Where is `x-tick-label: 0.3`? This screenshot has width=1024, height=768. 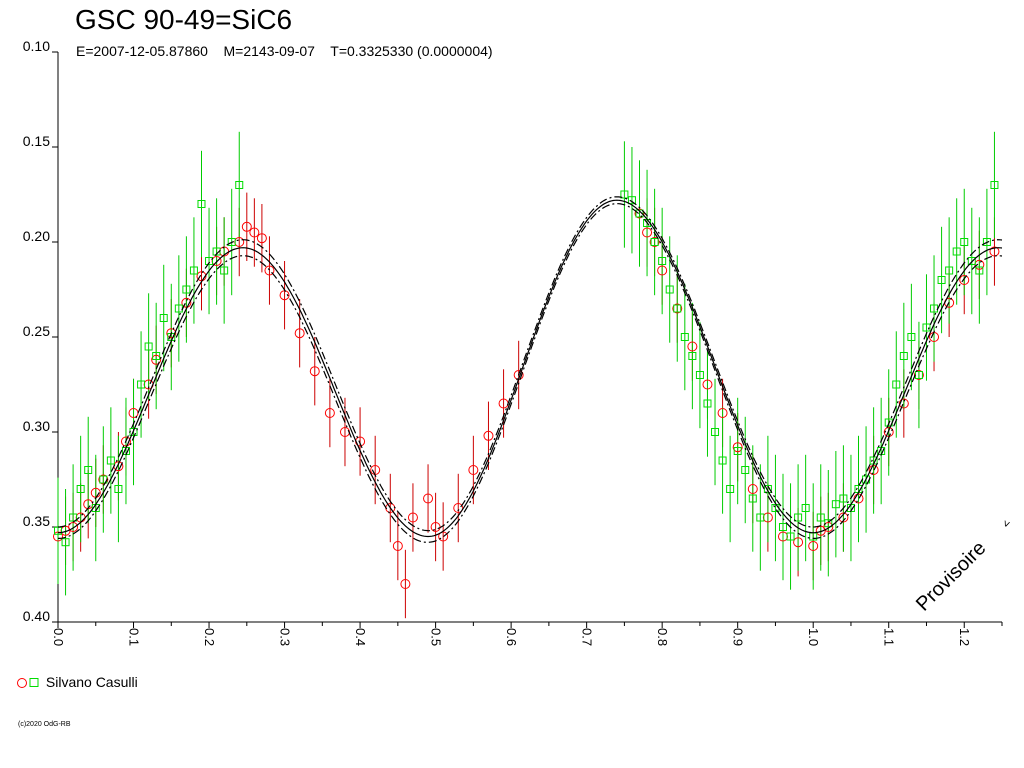
x-tick-label: 0.3 is located at coordinates (285, 637).